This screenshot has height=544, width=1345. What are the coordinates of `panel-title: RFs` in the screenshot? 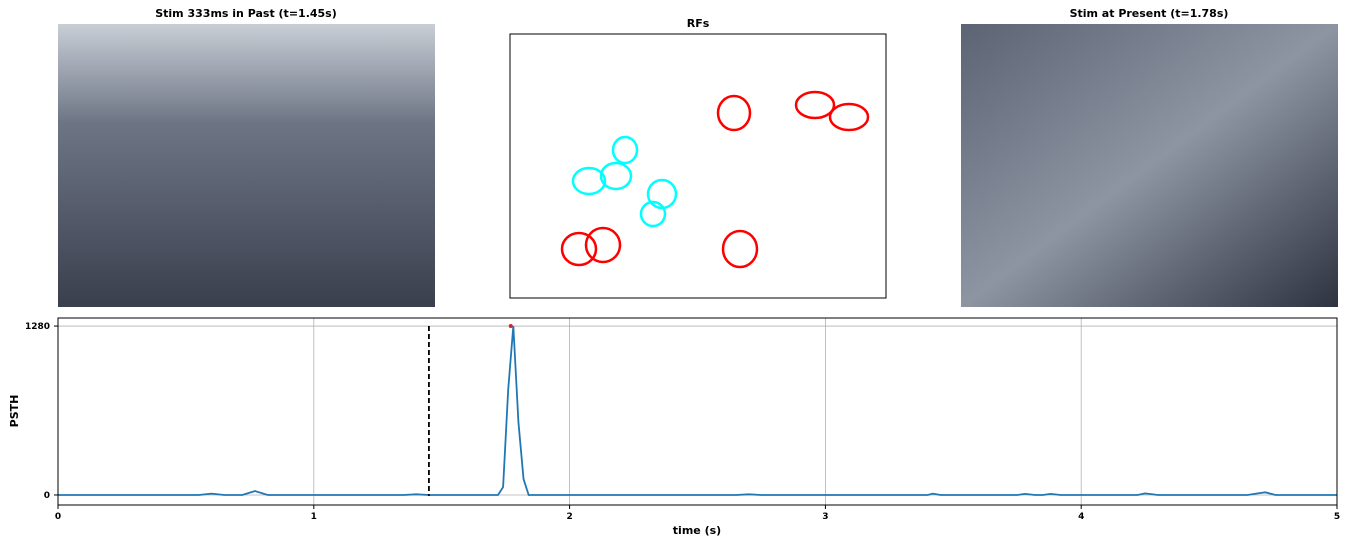 It's located at (698, 23).